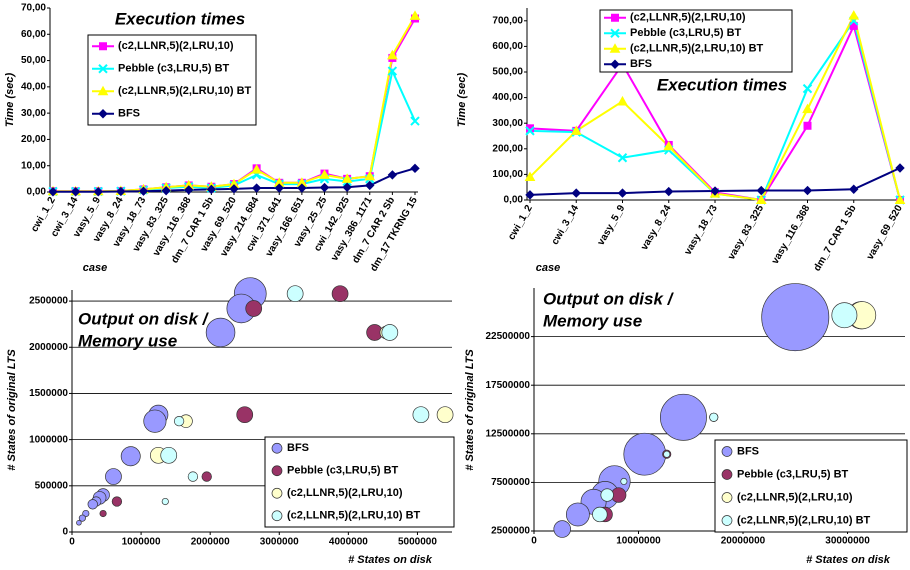 Image resolution: width=910 pixels, height=570 pixels. Describe the element at coordinates (210, 542) in the screenshot. I see `x-tick-label: 2000000` at that location.